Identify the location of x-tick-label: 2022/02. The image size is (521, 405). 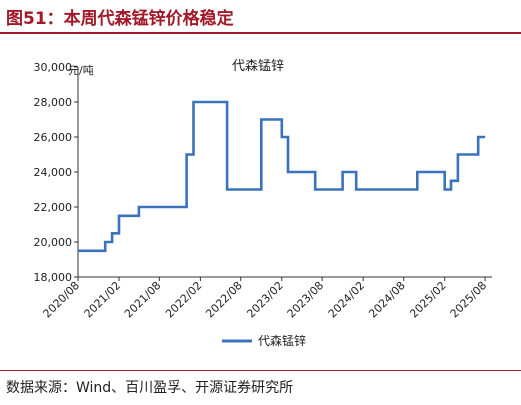
(184, 300).